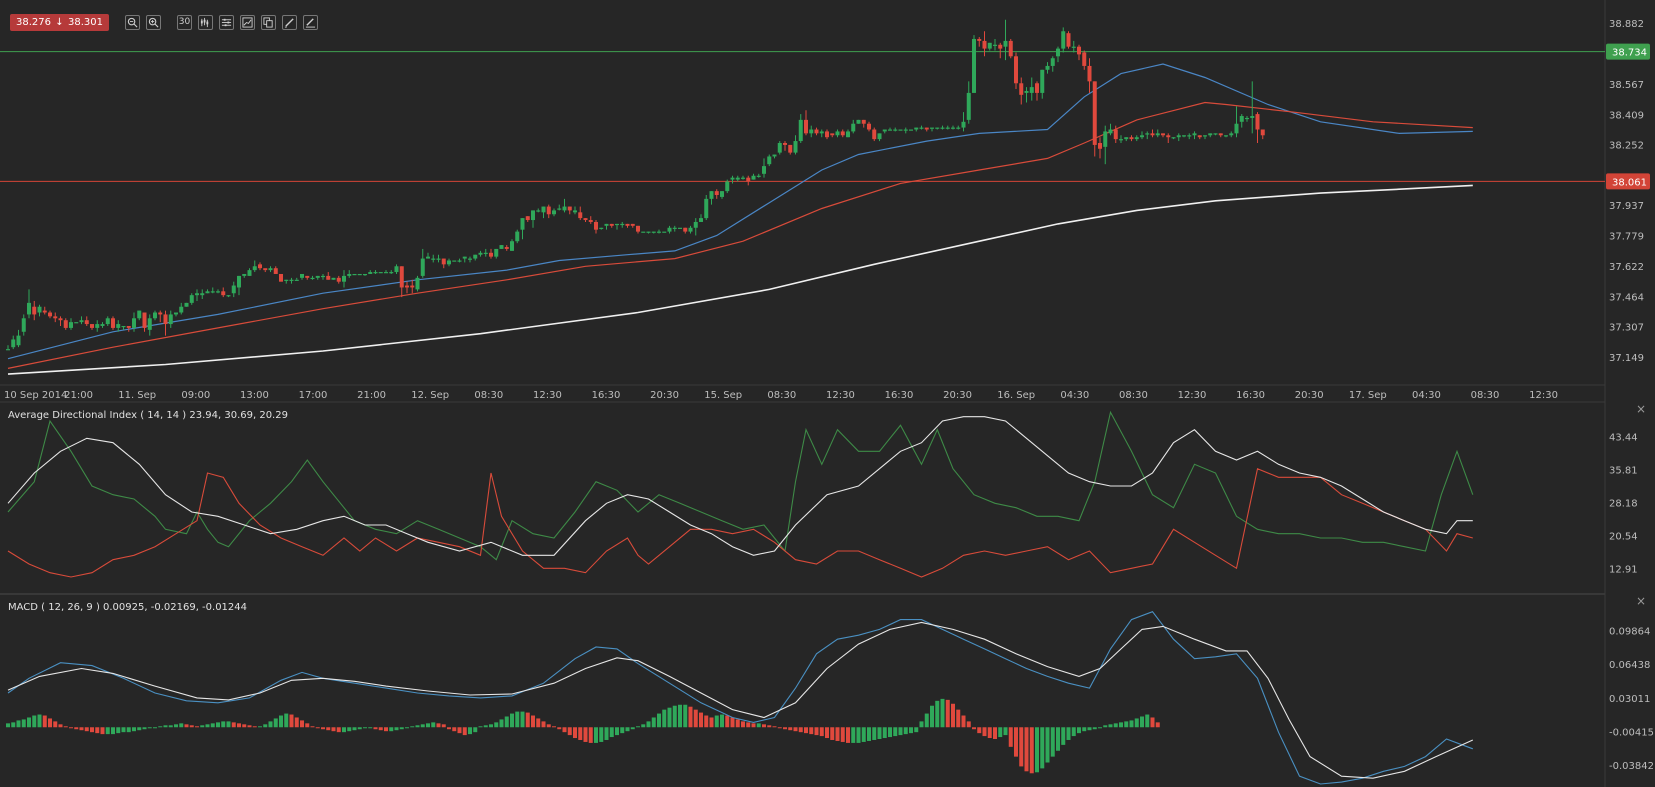  I want to click on price-tick-label: 38.252, so click(1626, 146).